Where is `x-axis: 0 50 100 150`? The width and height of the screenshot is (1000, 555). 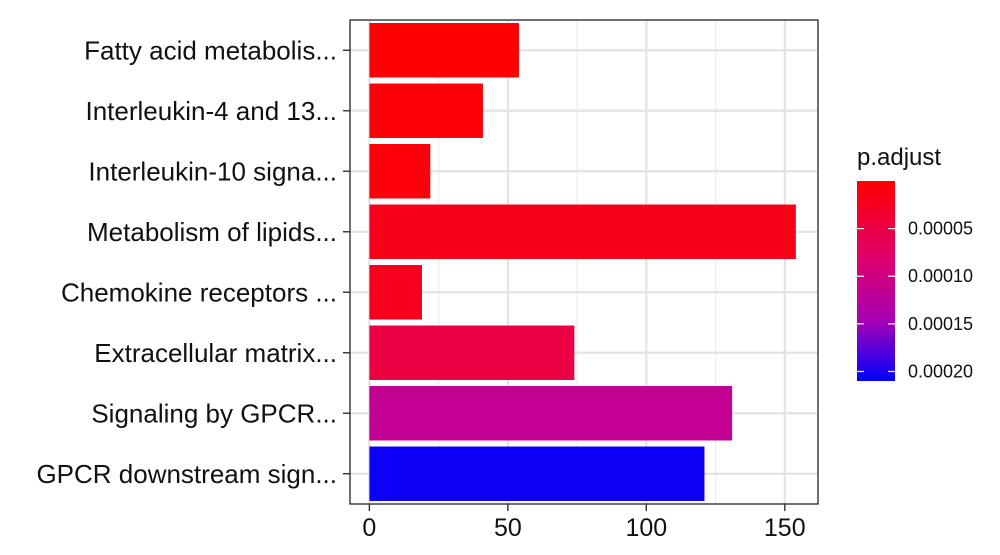 x-axis: 0 50 100 150 is located at coordinates (584, 523).